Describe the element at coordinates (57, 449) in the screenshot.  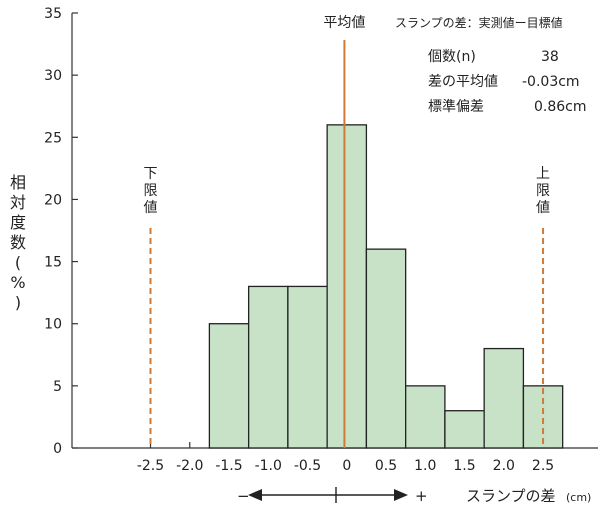
I see `y-tick-label: 0` at that location.